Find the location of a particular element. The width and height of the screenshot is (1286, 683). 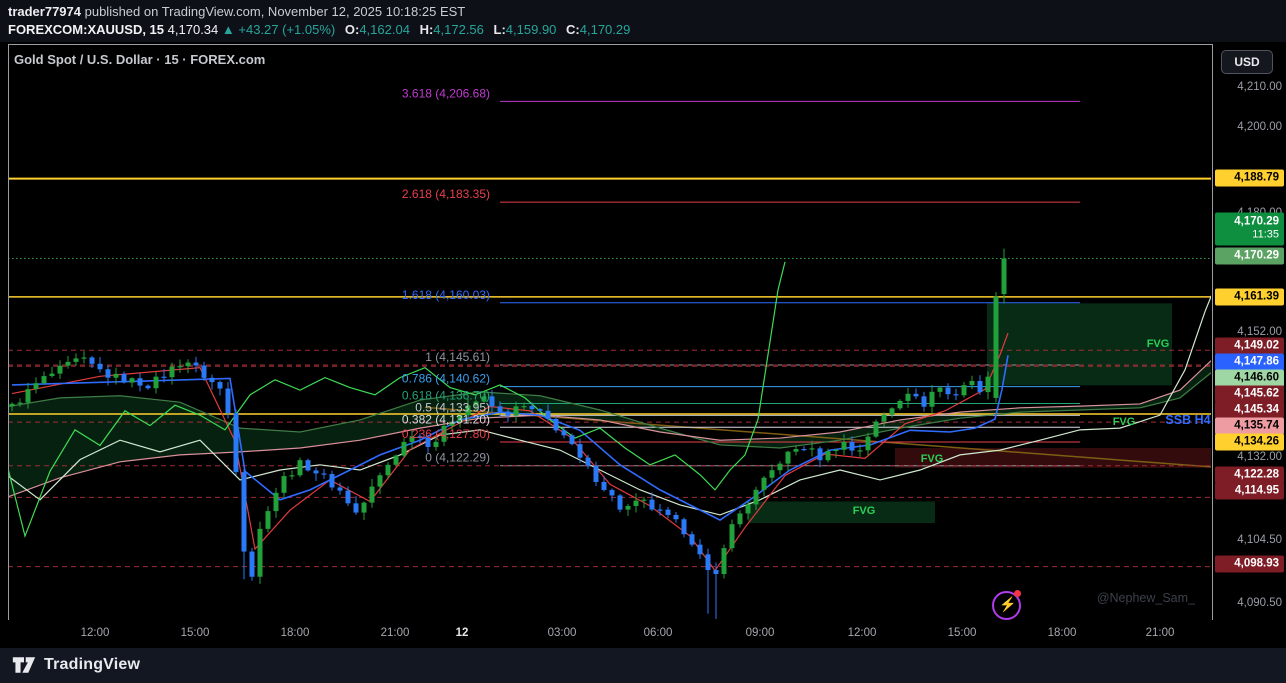

fib-label: 0.236 (4,127.80) is located at coordinates (446, 434).